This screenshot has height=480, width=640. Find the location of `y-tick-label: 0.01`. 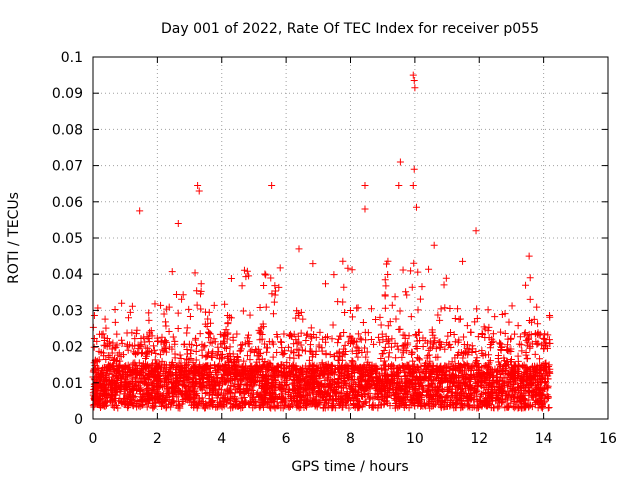

y-tick-label: 0.01 is located at coordinates (67, 384).